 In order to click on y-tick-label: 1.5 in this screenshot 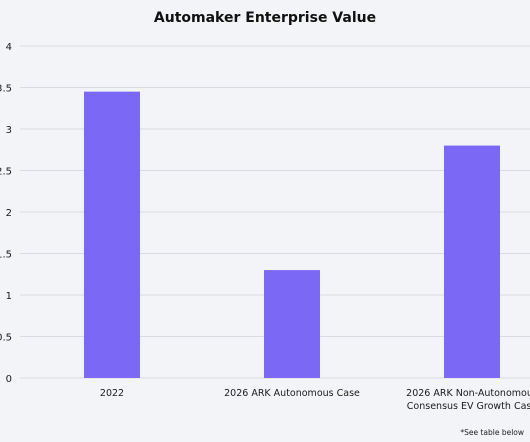, I will do `click(6, 255)`.